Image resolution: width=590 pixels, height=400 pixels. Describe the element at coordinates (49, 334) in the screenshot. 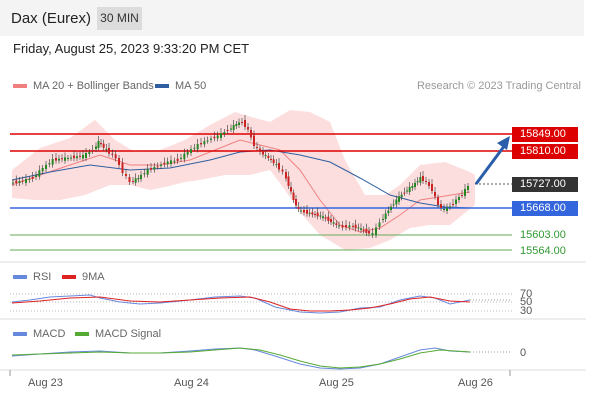

I see `legend-macd-label: MACD` at that location.